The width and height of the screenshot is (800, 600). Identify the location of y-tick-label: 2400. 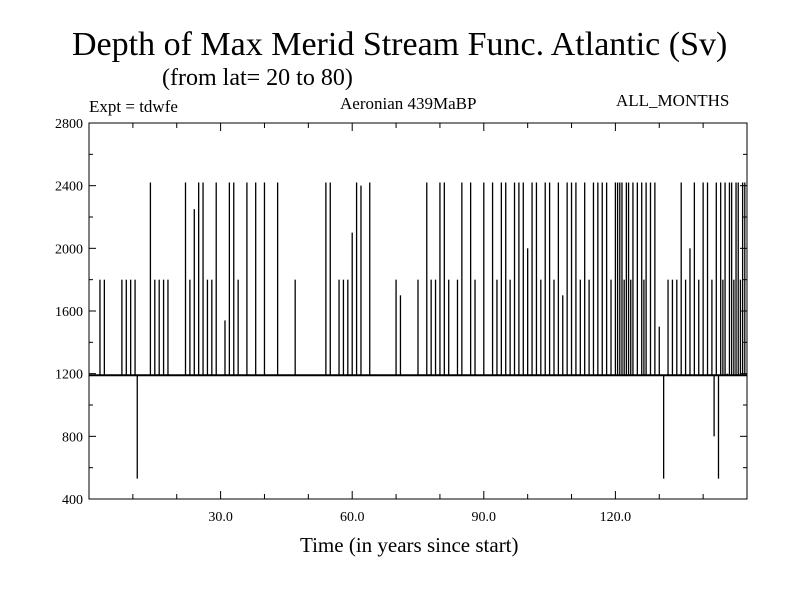
(69, 187).